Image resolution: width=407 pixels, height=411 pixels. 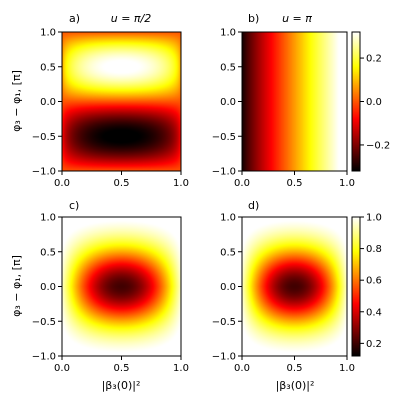 I want to click on xlabel-c: |β₃(0)|², so click(x=121, y=385).